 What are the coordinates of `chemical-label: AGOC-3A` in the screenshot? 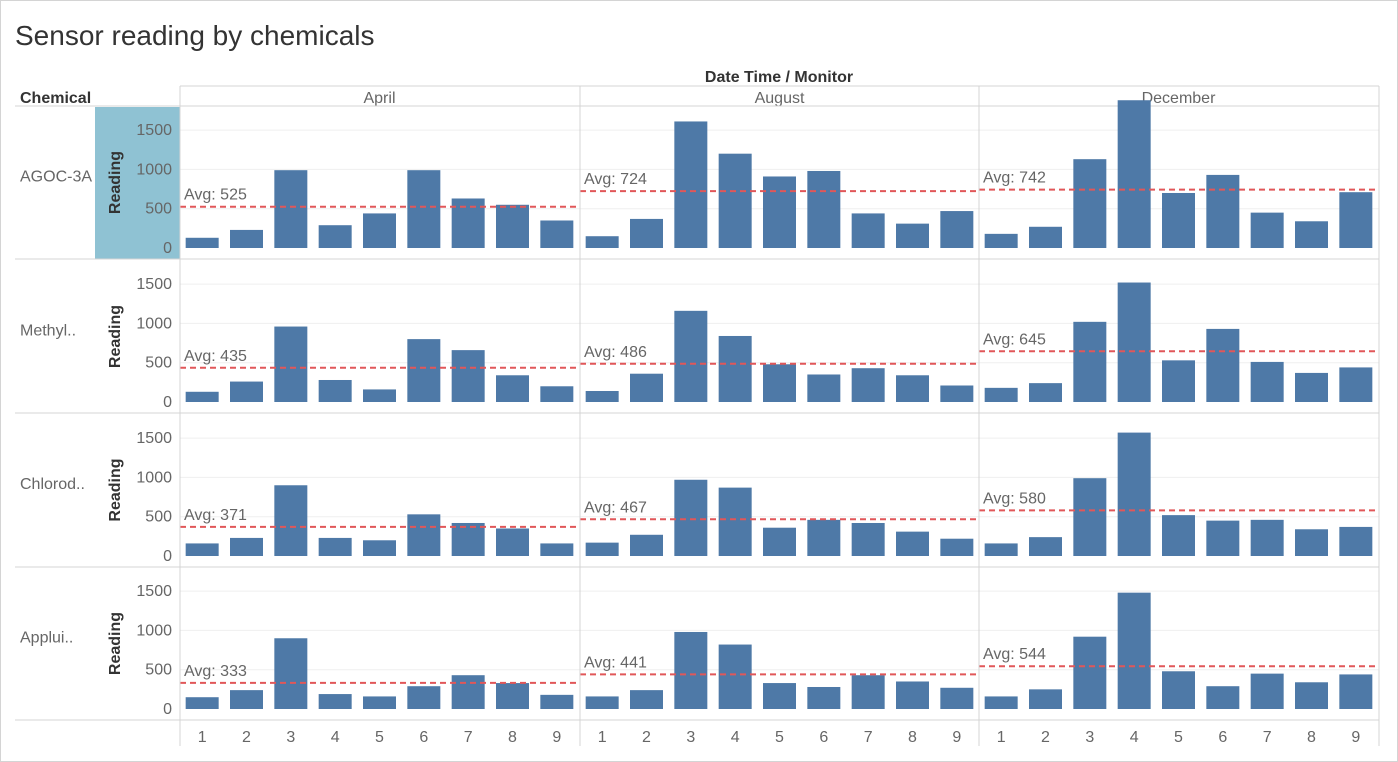 It's located at (56, 177).